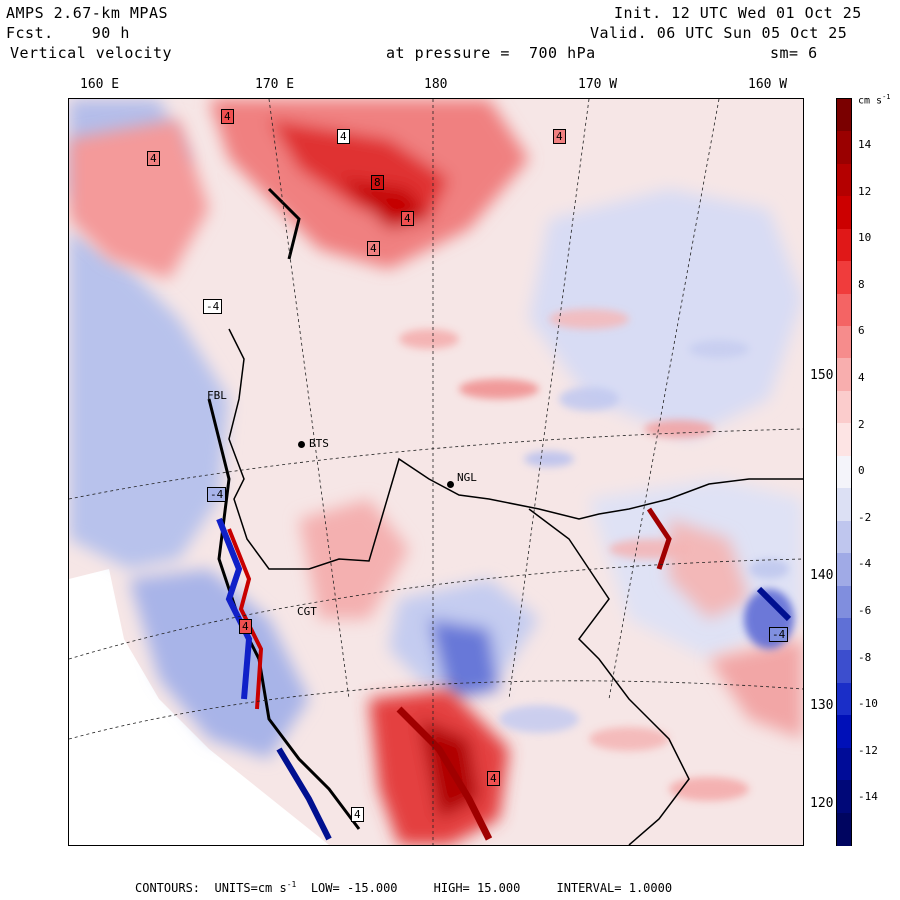 The width and height of the screenshot is (900, 900). What do you see at coordinates (865, 610) in the screenshot?
I see `colorbar-tick-label: -6` at bounding box center [865, 610].